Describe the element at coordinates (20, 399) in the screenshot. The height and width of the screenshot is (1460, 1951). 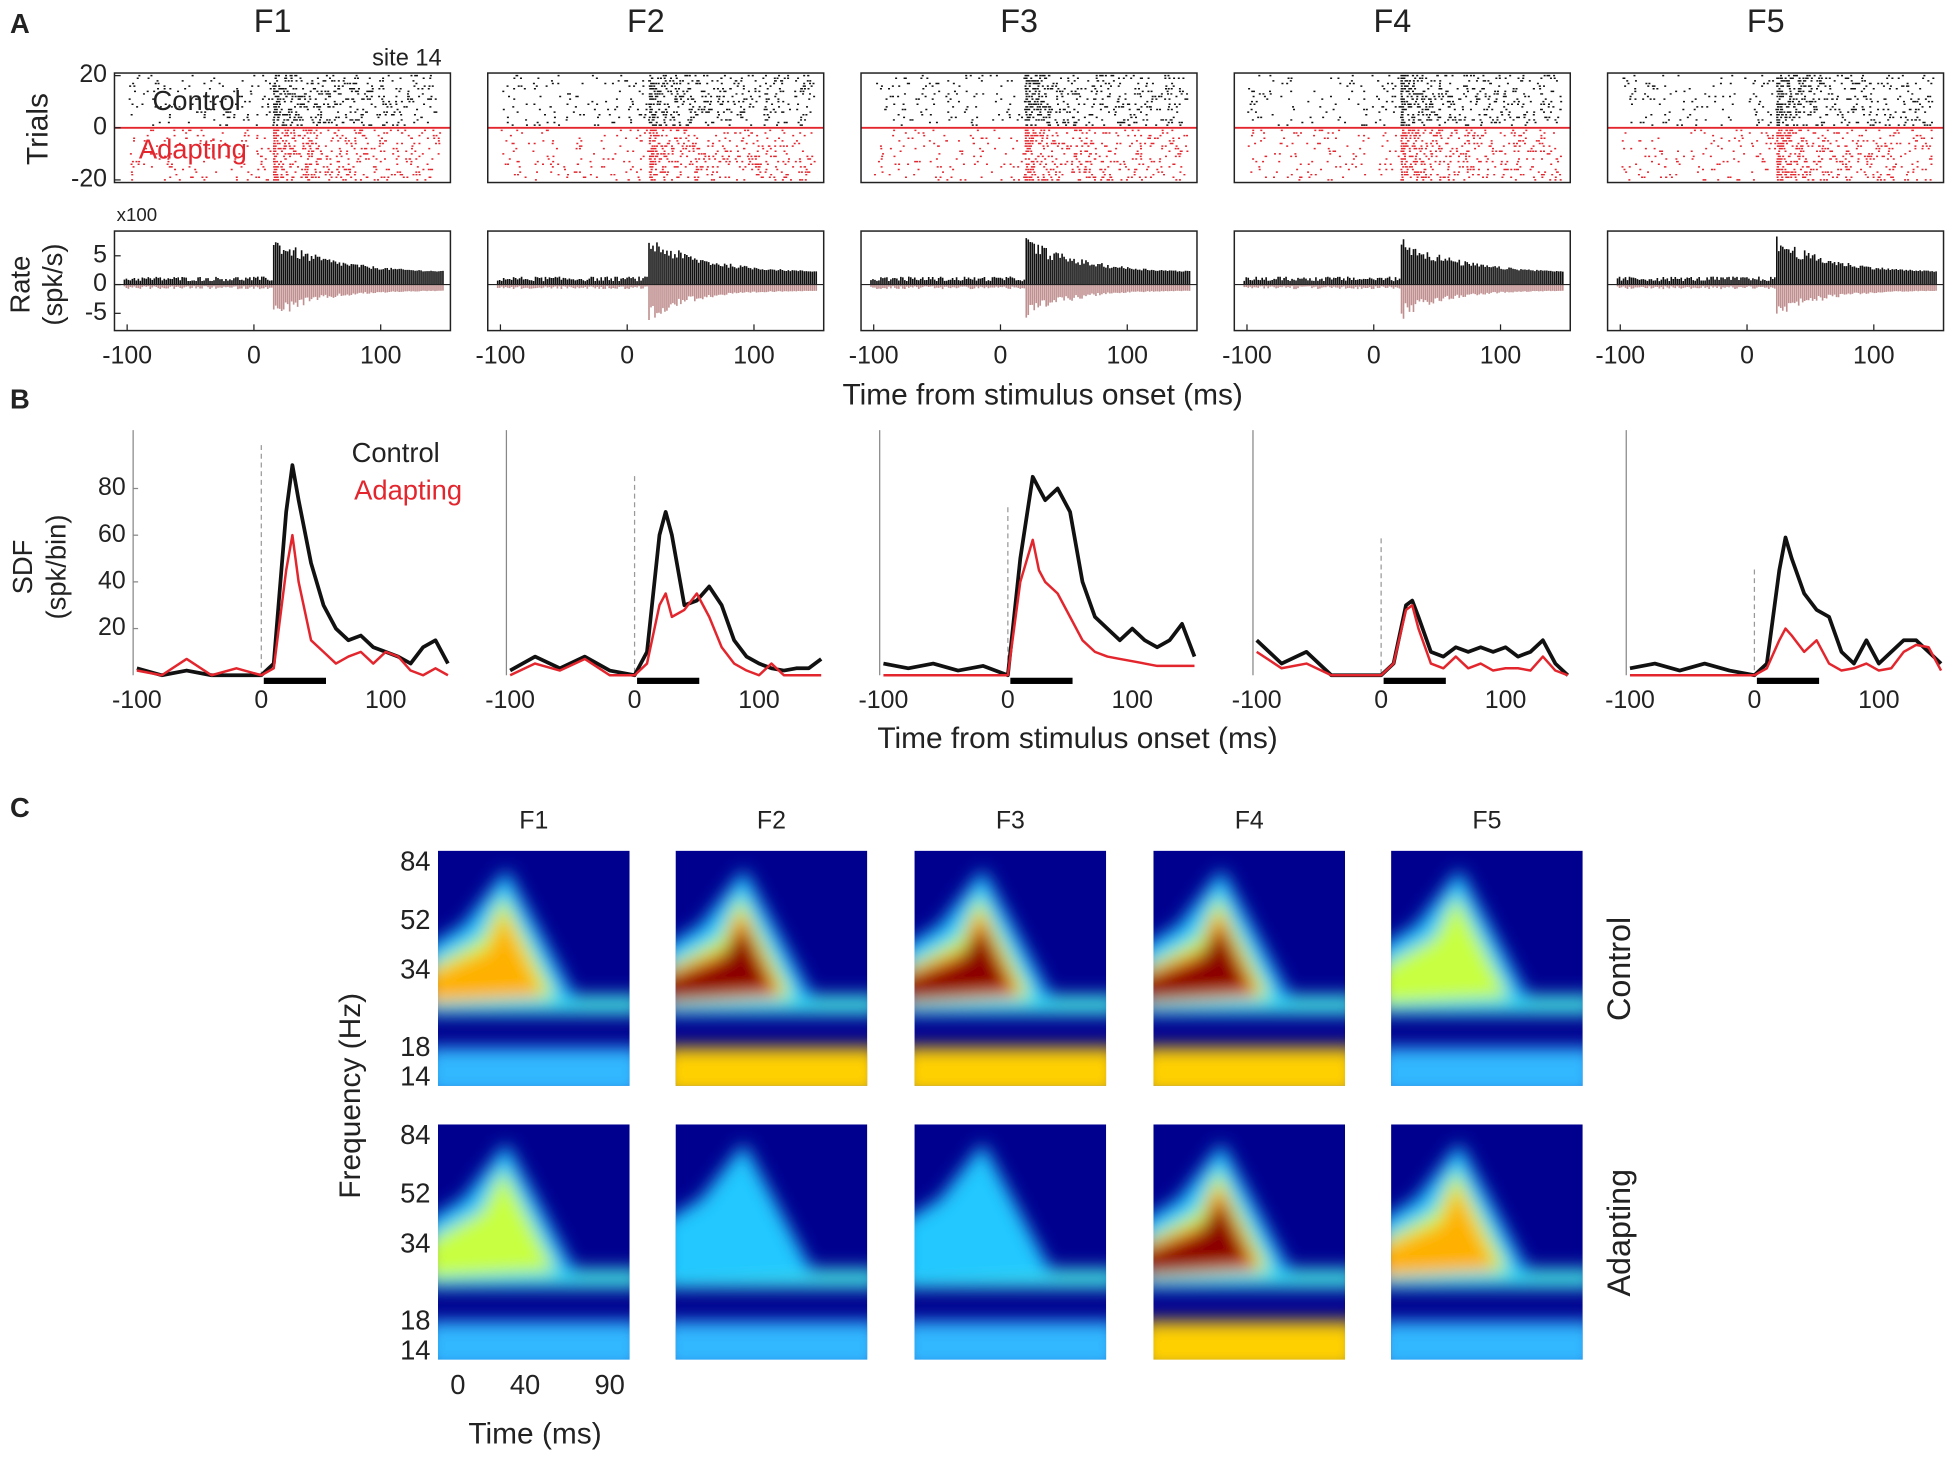
I see `panel-label: B` at that location.